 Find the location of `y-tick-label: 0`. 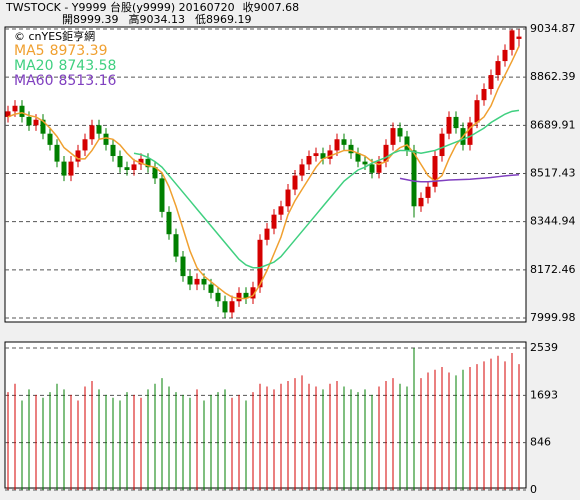

y-tick-label: 0 is located at coordinates (533, 489).